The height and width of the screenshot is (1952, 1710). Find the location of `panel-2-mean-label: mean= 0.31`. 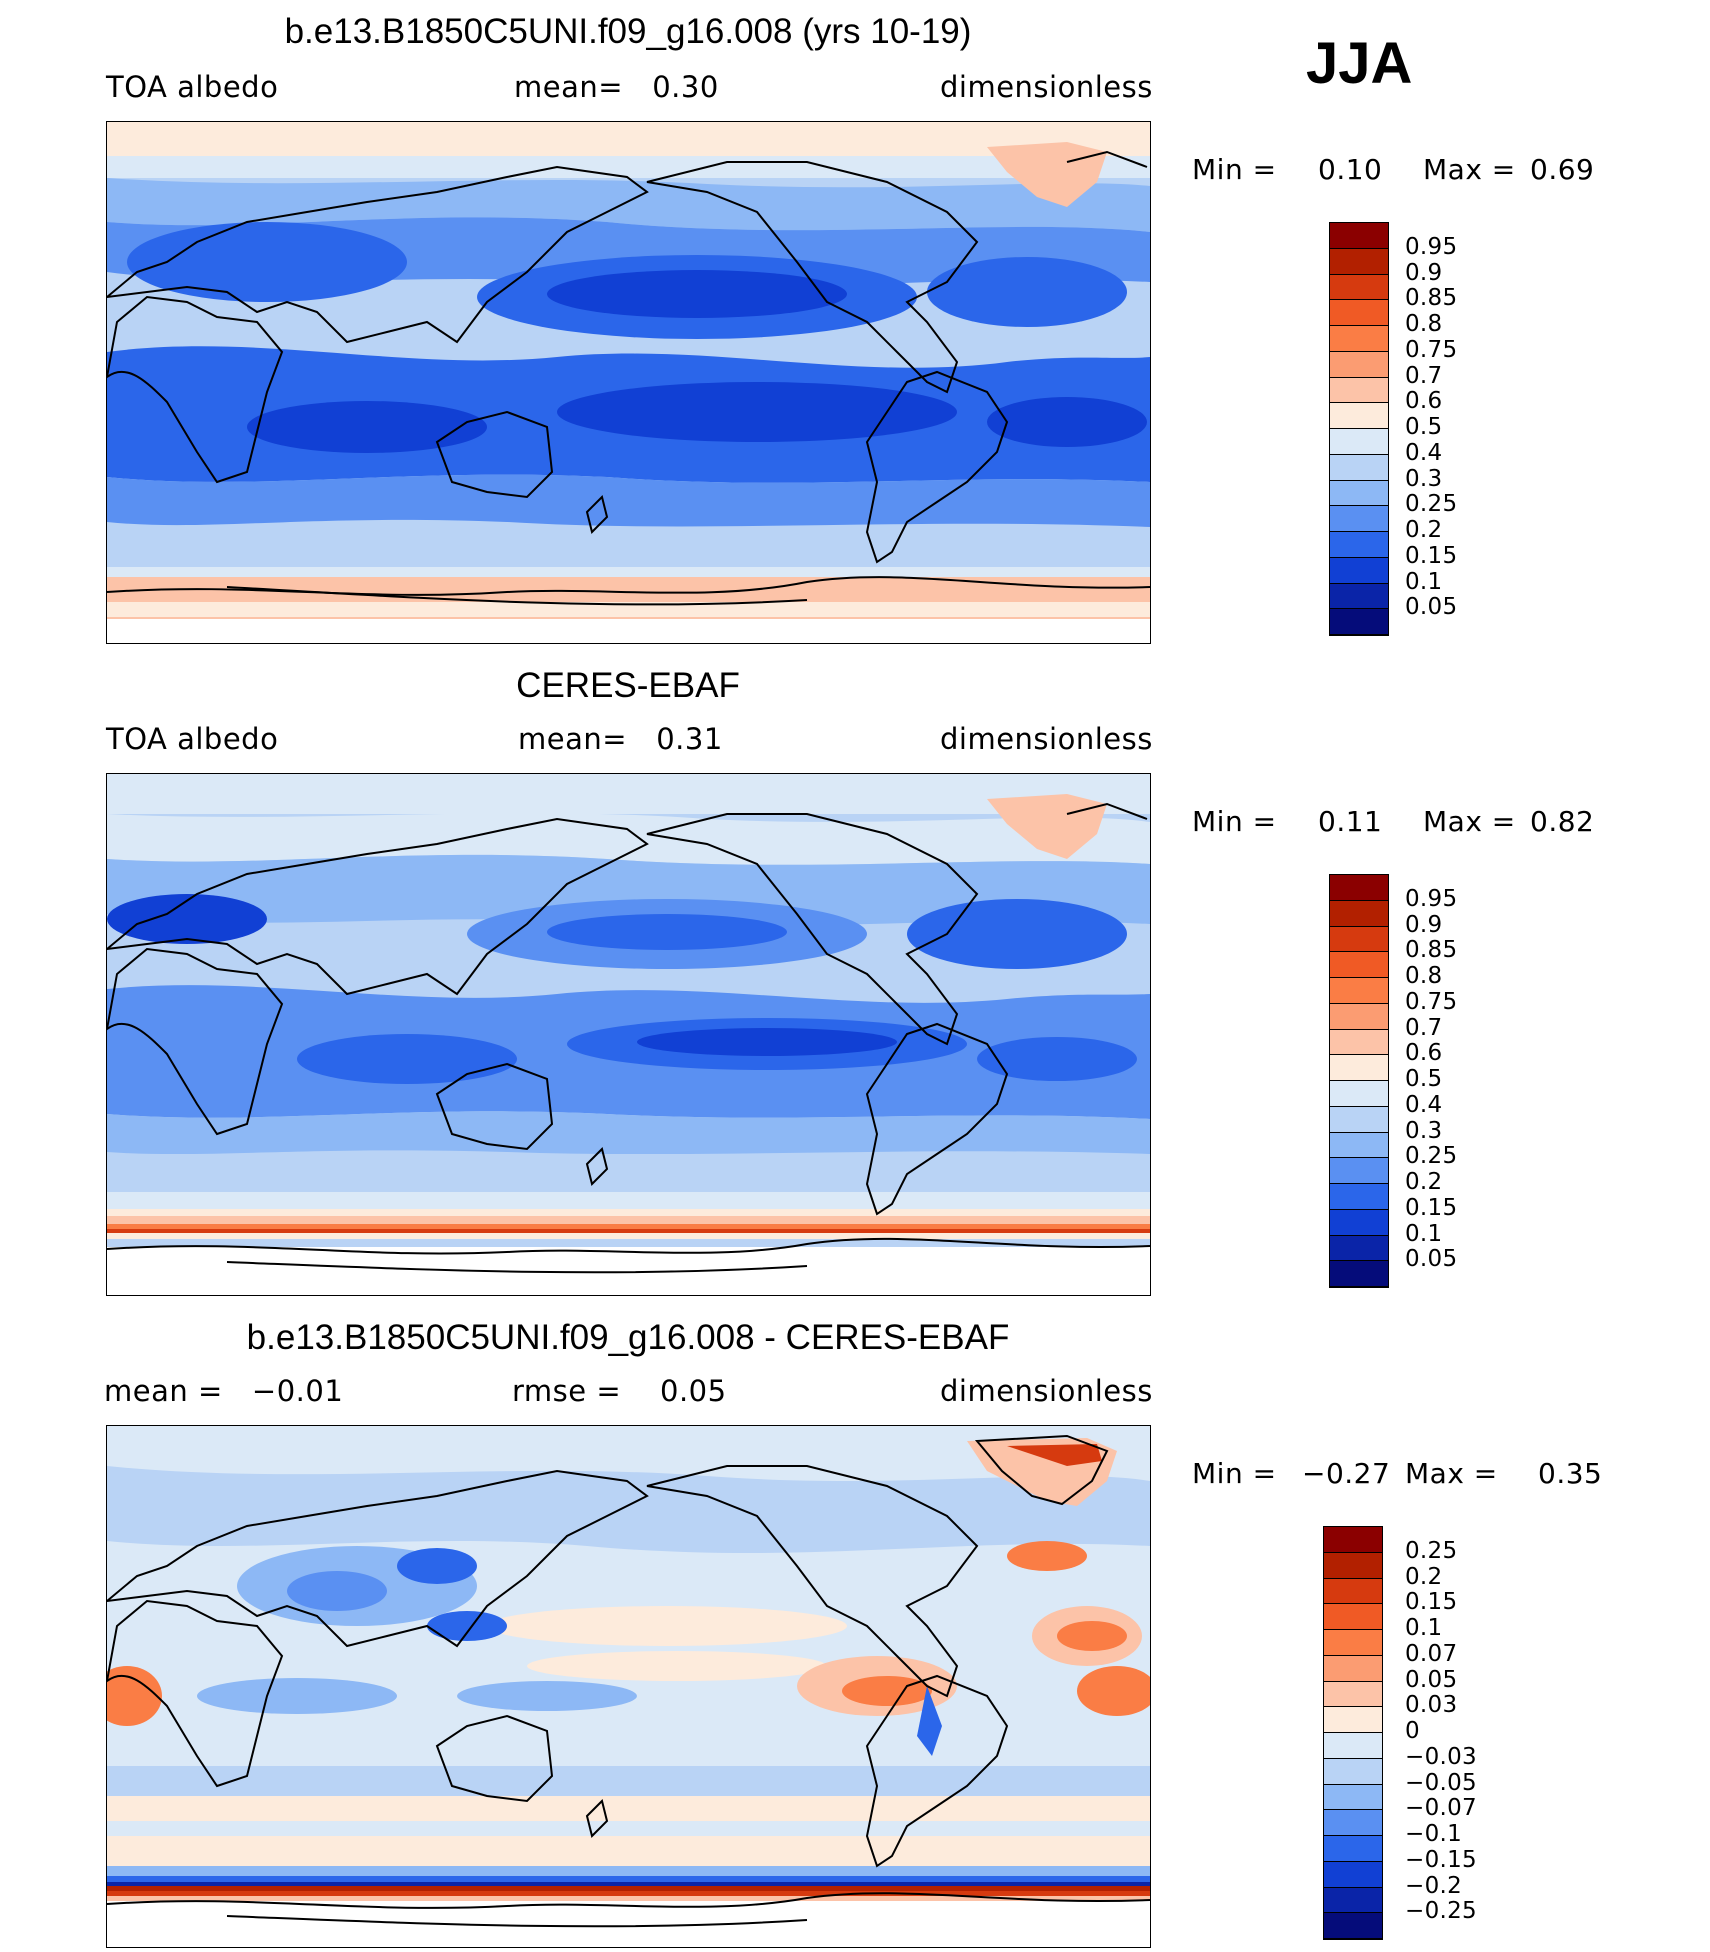

panel-2-mean-label: mean= 0.31 is located at coordinates (620, 739).